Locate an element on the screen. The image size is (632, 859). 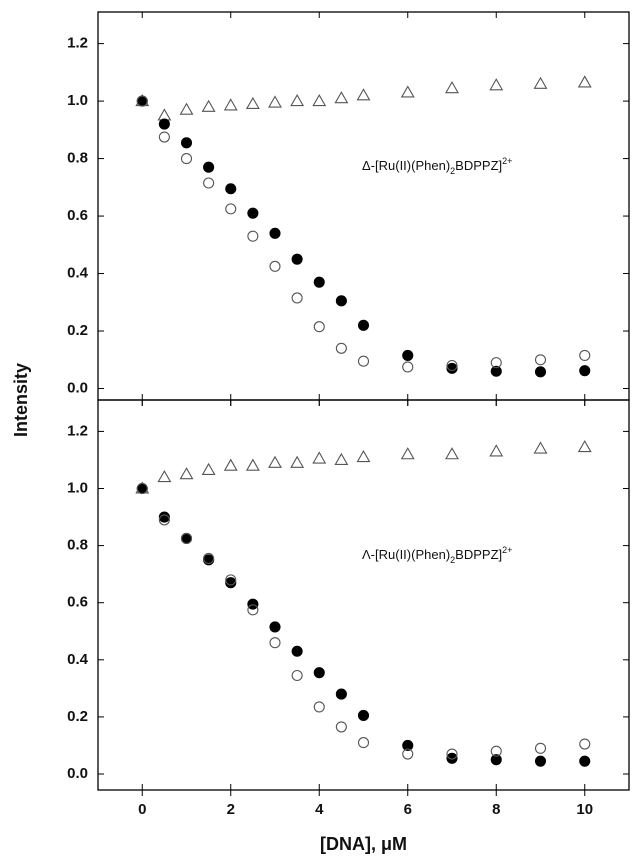
x-tick-label: 8 is located at coordinates (496, 809).